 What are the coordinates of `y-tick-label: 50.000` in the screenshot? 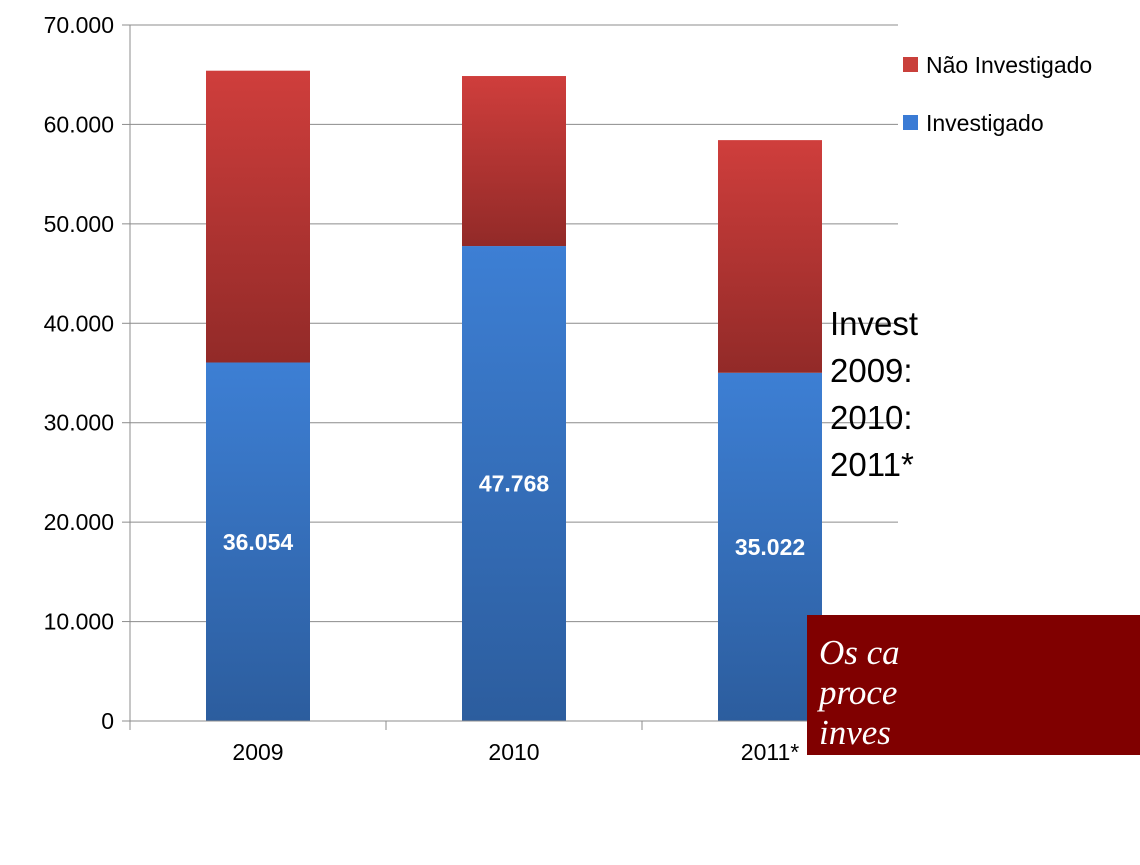 It's located at (79, 224).